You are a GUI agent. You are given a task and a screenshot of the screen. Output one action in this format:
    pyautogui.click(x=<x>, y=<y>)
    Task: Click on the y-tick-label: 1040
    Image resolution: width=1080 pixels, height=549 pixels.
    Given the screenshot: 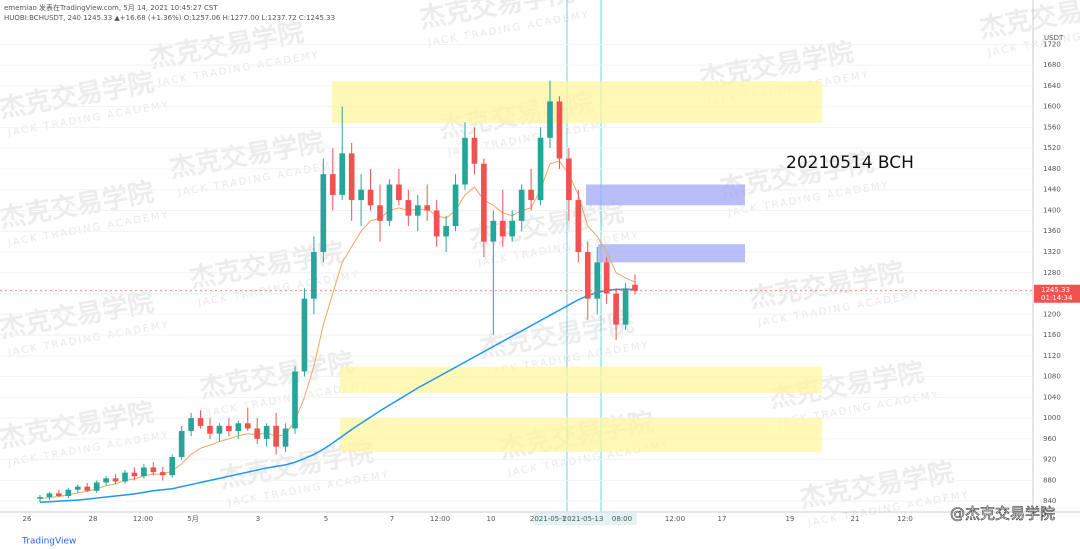 What is the action you would take?
    pyautogui.click(x=1052, y=397)
    